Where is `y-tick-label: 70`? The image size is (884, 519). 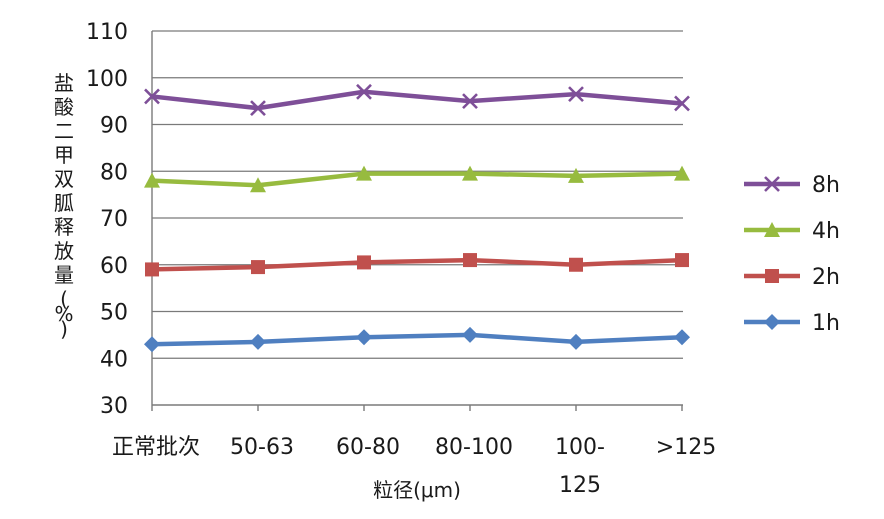
y-tick-label: 70 is located at coordinates (114, 219).